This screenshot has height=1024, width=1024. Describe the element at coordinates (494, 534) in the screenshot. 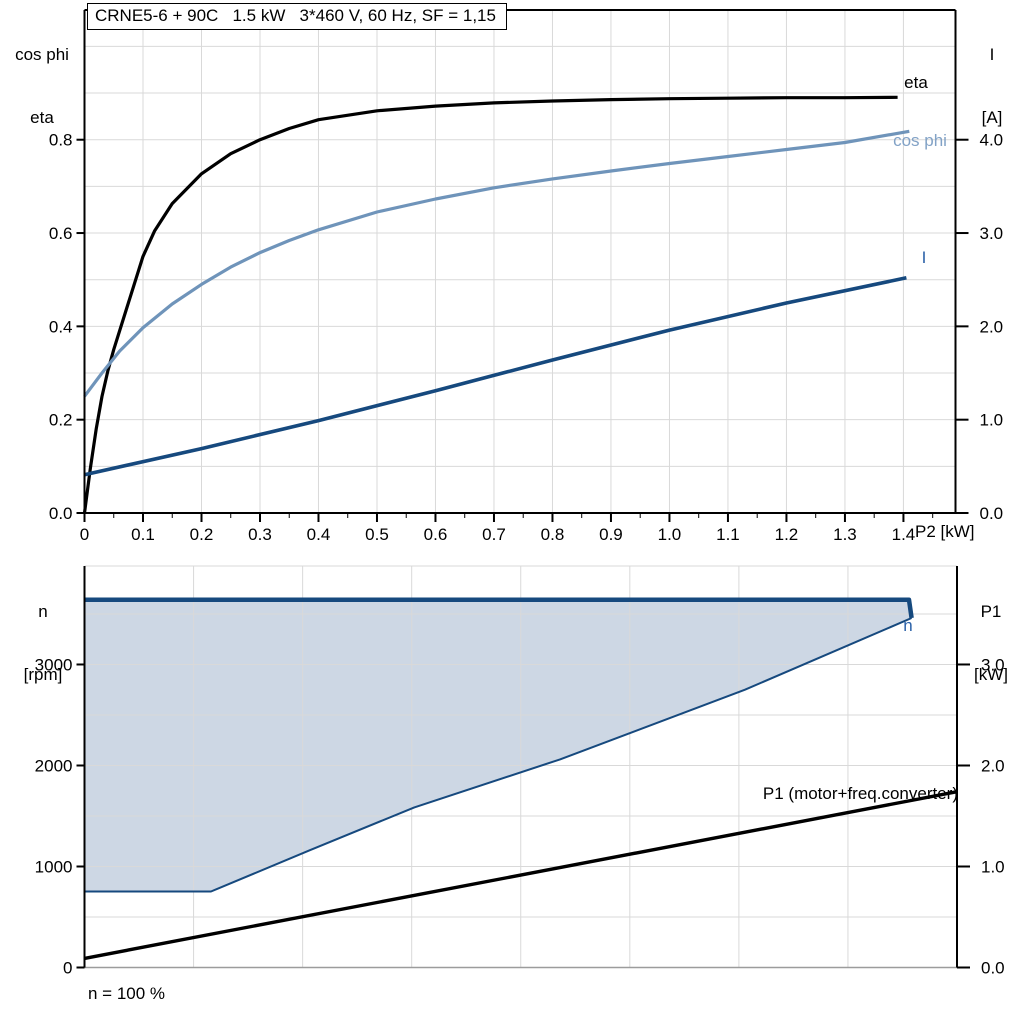

I see `x-tick-label: 0.7` at that location.